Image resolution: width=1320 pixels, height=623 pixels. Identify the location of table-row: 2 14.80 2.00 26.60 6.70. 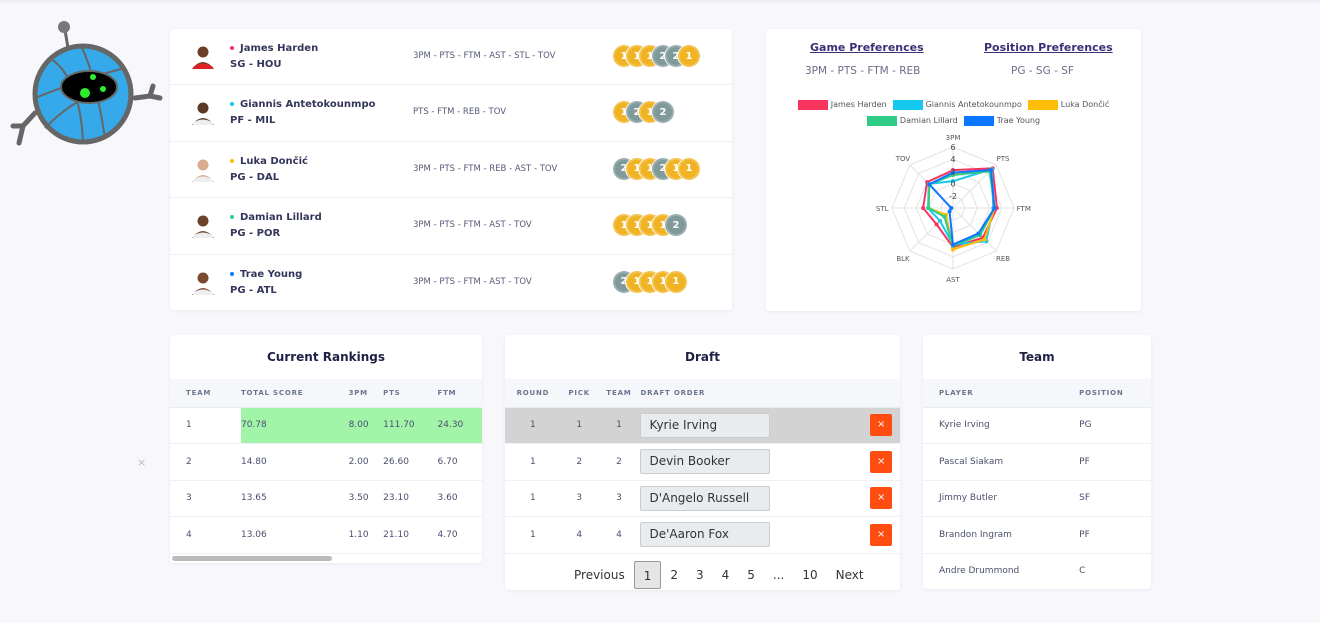
(326, 462).